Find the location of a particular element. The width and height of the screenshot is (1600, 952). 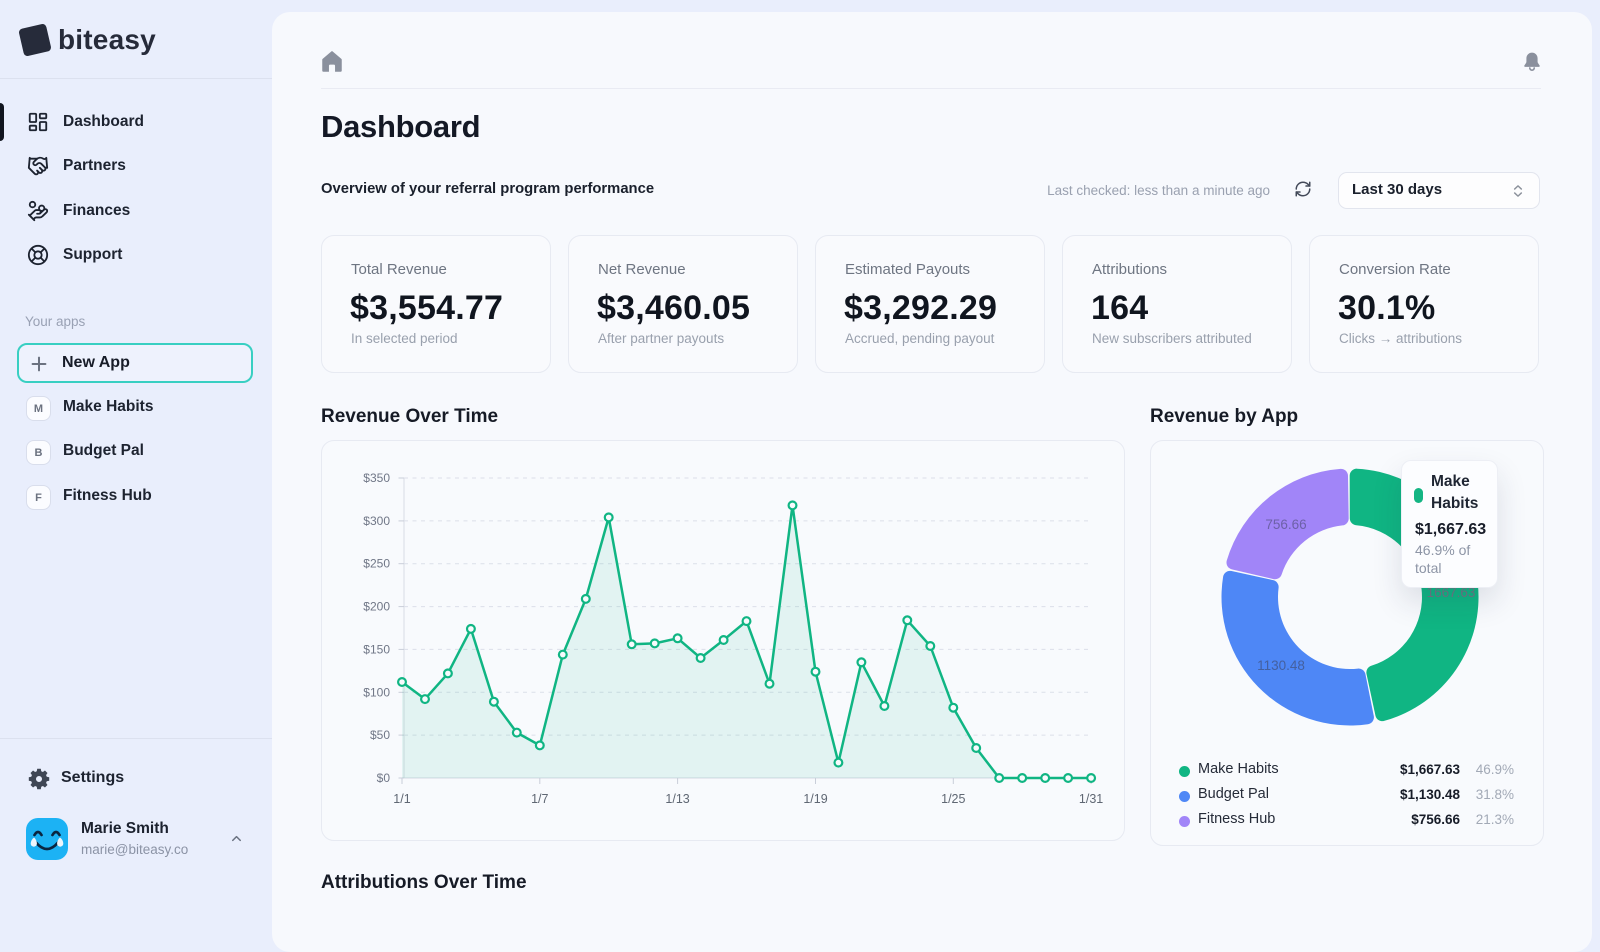

svg-text: $250 is located at coordinates (376, 564).